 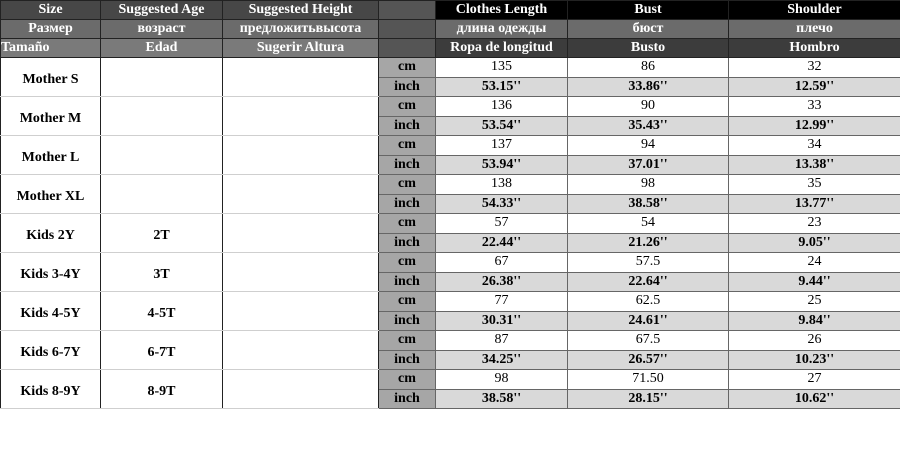 What do you see at coordinates (648, 86) in the screenshot?
I see `inch-value: 33.86''` at bounding box center [648, 86].